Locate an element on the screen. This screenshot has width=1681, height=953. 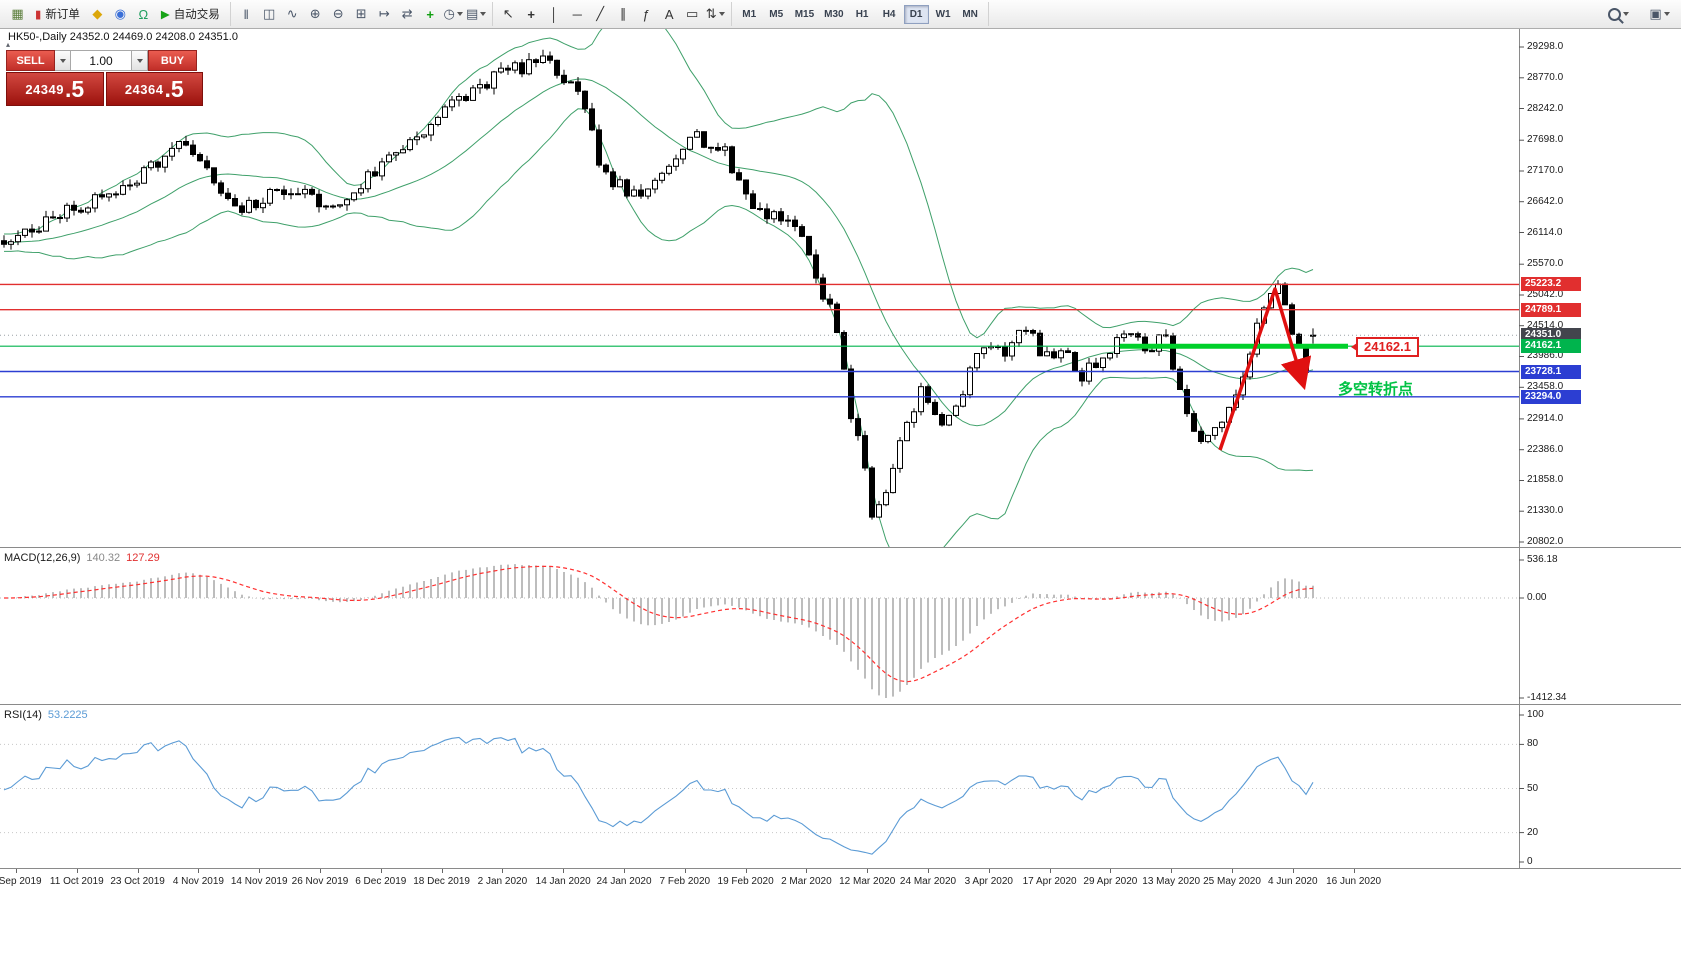
timeframe-h4: H4 is located at coordinates (889, 14).